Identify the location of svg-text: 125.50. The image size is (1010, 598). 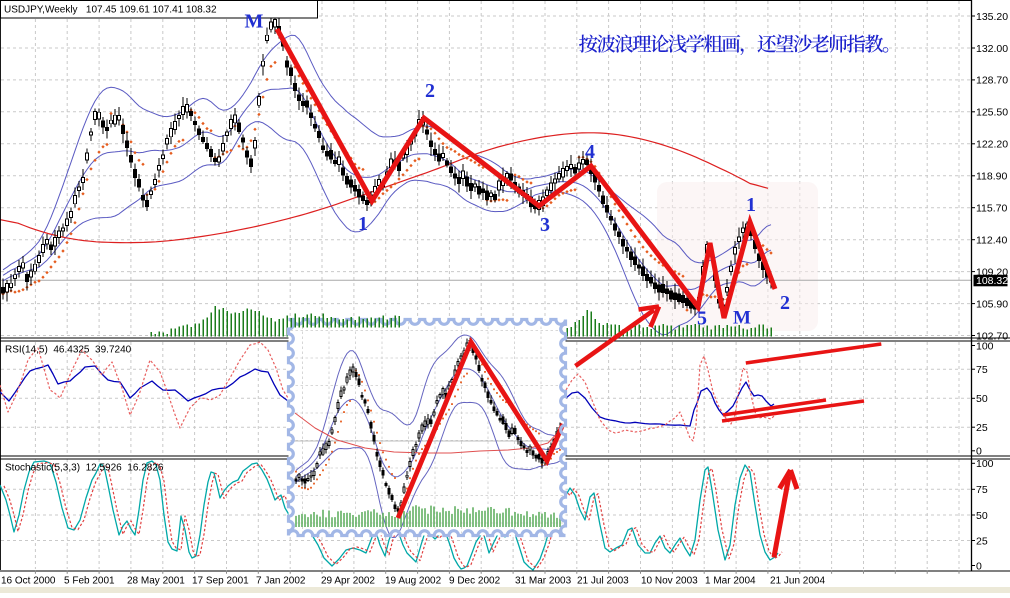
(992, 113).